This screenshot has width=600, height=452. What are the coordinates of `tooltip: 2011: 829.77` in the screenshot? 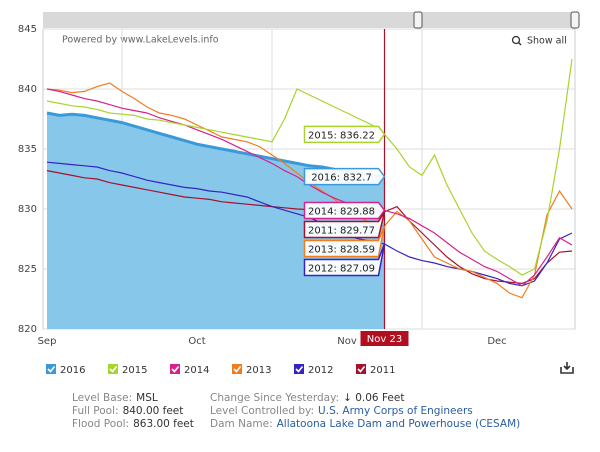 It's located at (341, 230).